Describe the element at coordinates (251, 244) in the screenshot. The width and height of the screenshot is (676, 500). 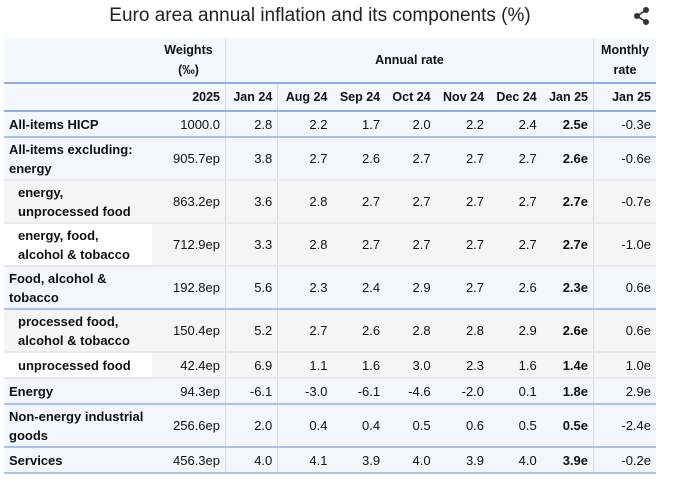
I see `annual-rate-cell: 3.3` at that location.